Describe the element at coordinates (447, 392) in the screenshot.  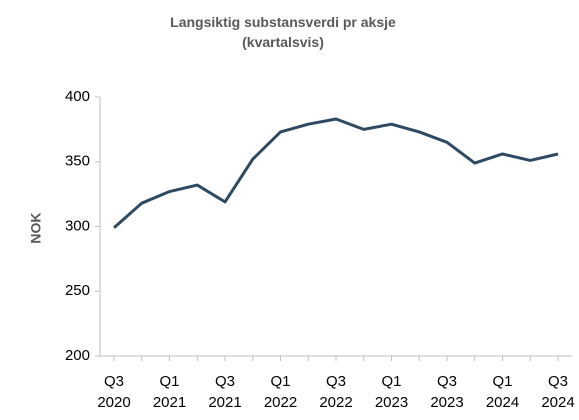
I see `x-tick-label: Q3 2023` at that location.